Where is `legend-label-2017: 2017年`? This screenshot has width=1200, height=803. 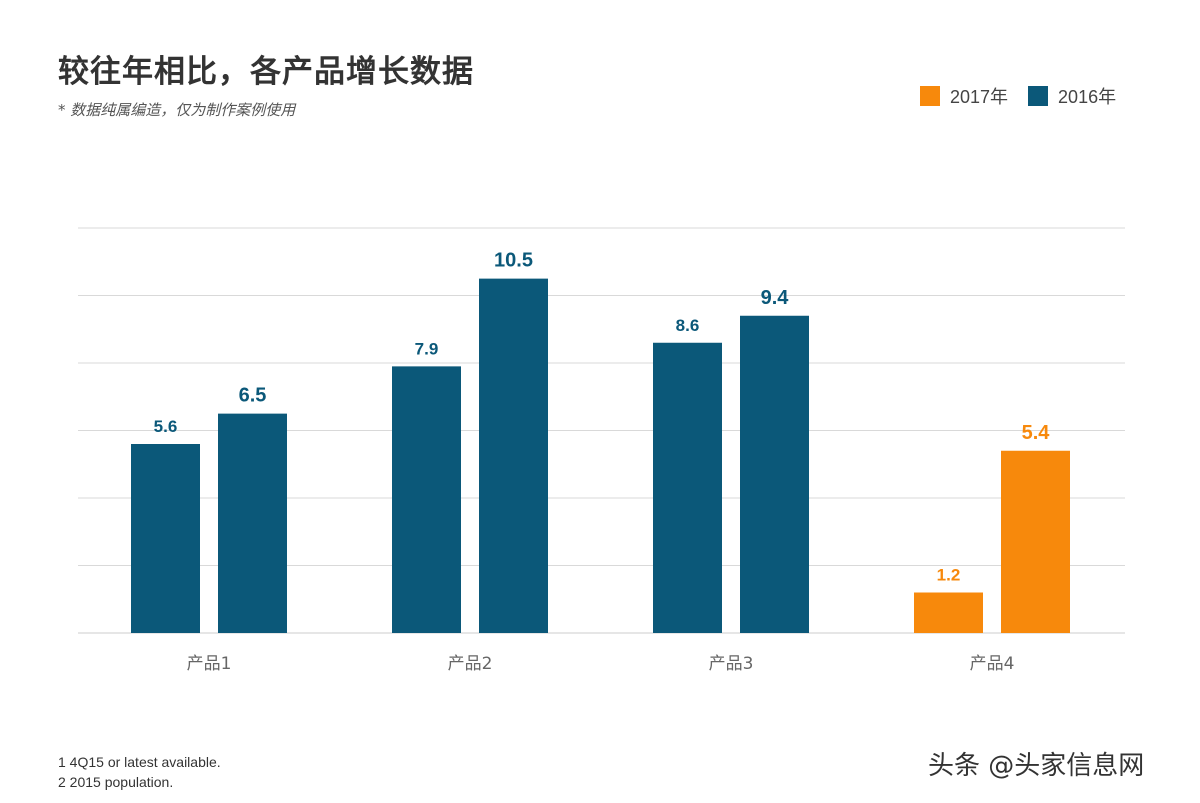 legend-label-2017: 2017年 is located at coordinates (979, 97).